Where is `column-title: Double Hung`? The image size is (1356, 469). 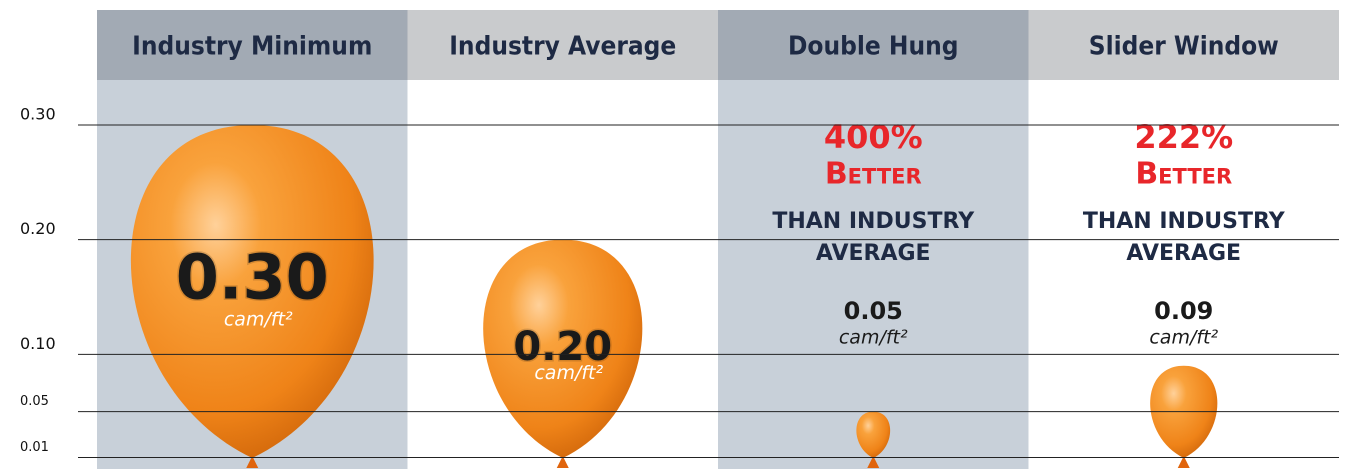
column-title: Double Hung is located at coordinates (873, 47).